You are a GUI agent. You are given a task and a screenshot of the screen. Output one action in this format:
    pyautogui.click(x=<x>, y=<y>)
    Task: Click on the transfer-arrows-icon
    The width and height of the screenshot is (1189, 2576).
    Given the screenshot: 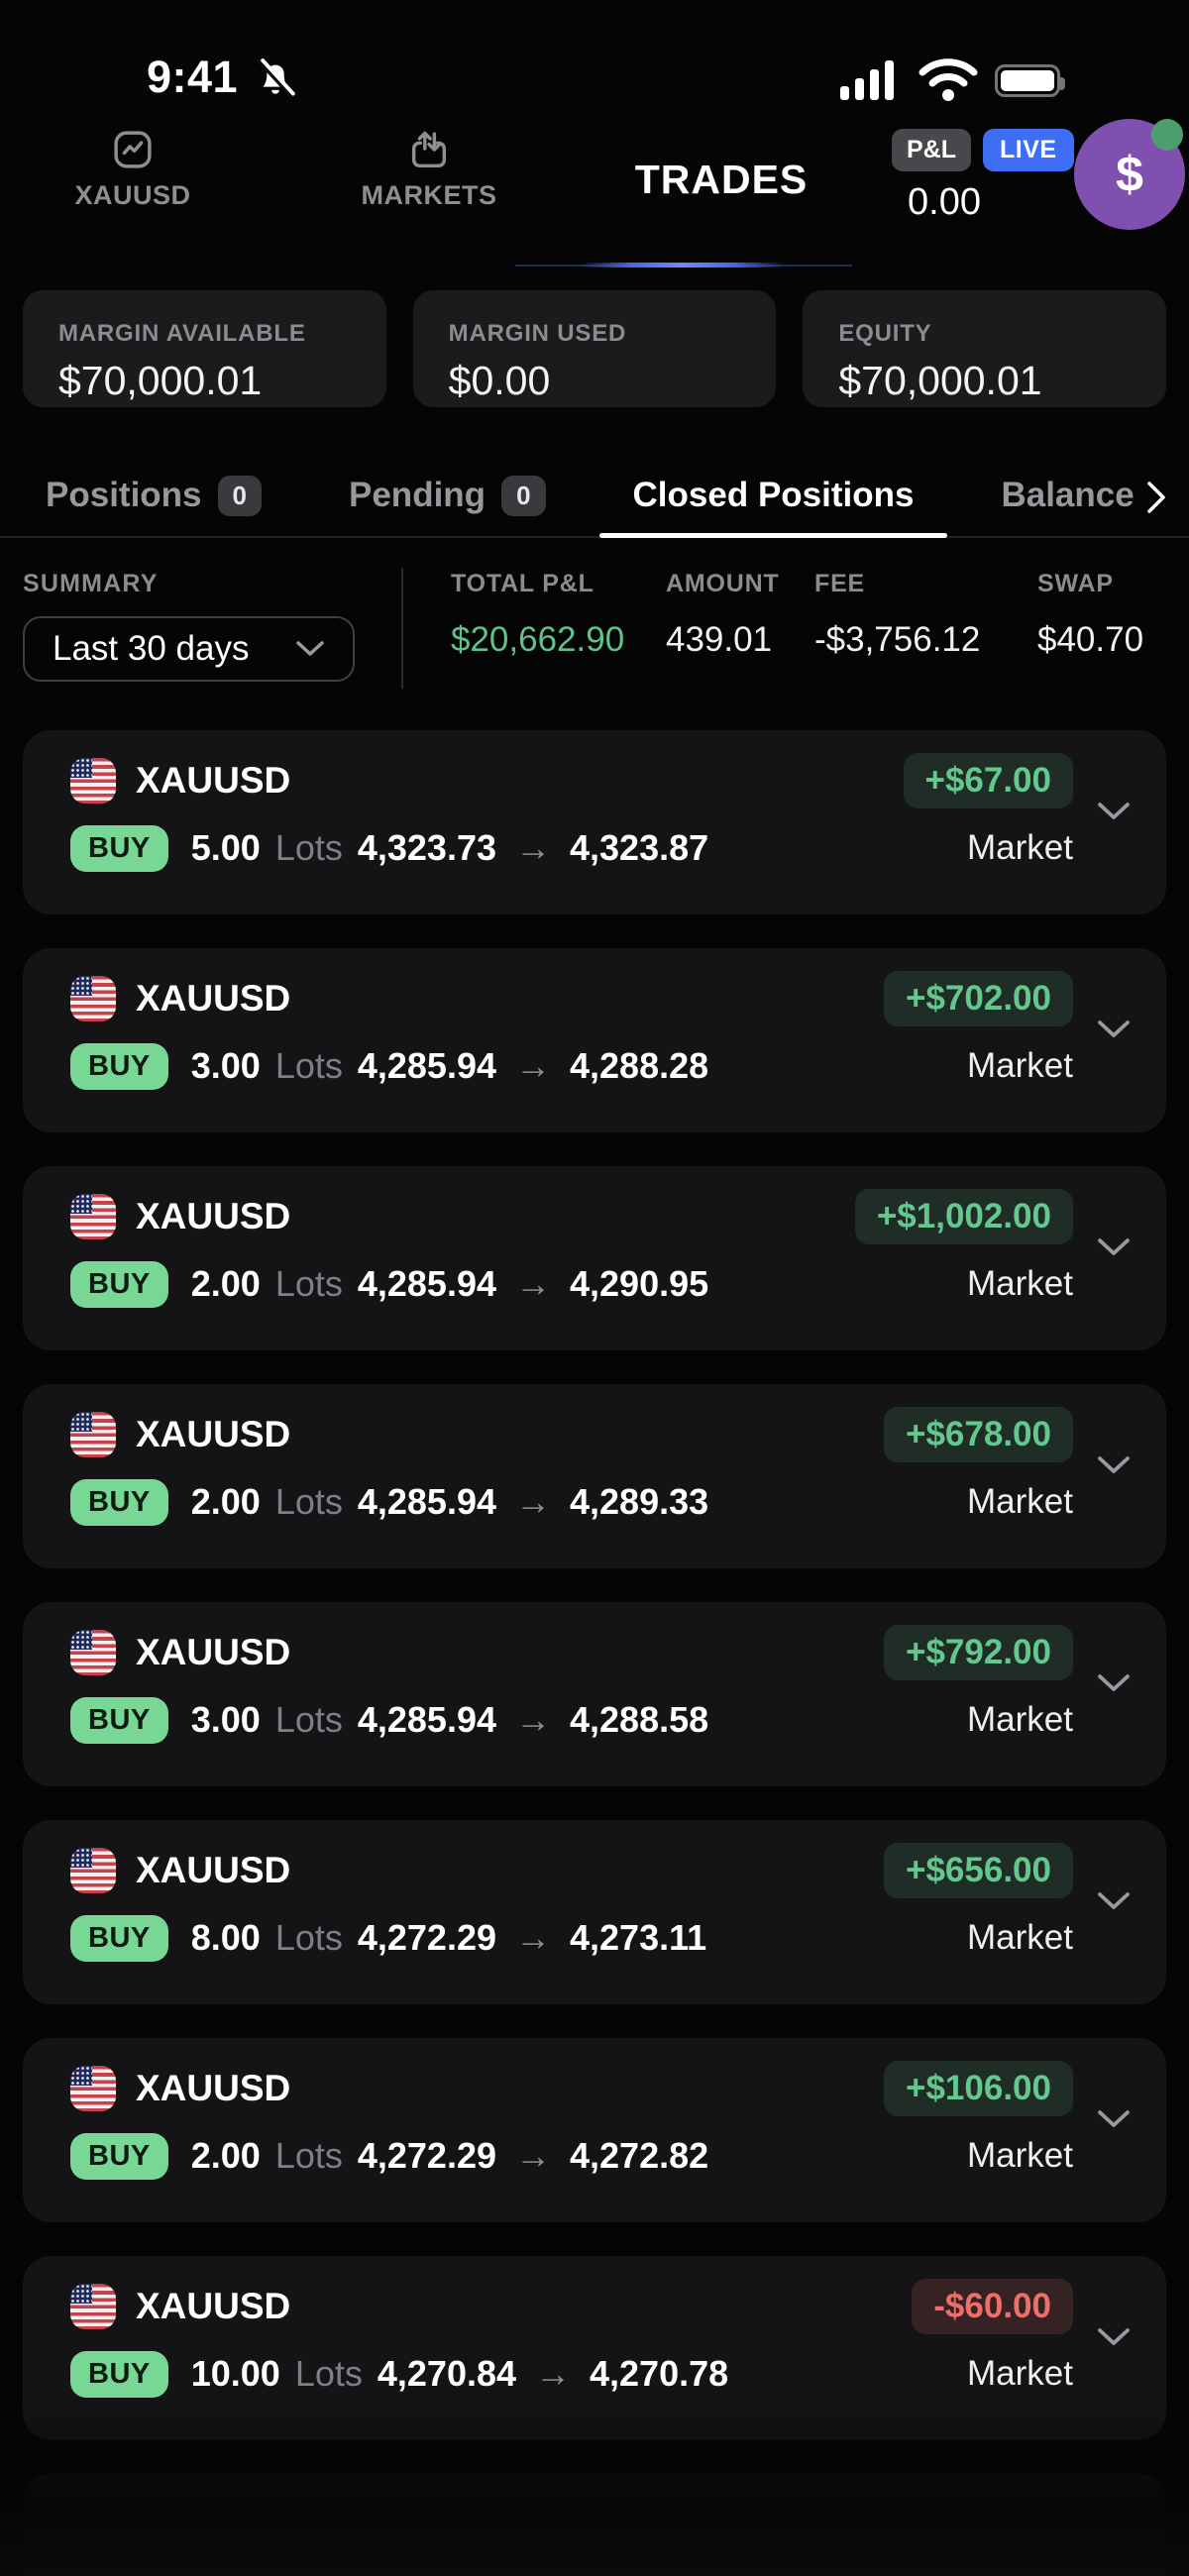 What is the action you would take?
    pyautogui.click(x=429, y=150)
    